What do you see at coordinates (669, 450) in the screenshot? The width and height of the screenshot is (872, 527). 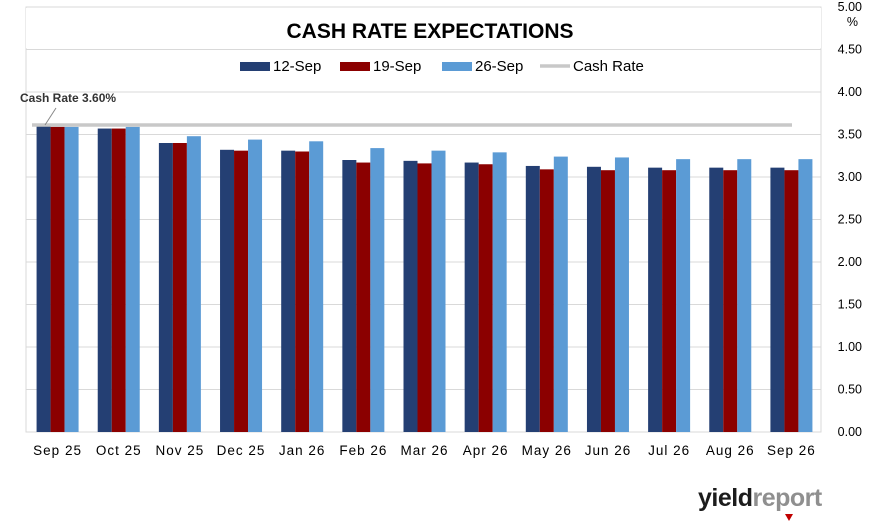 I see `x-tick-label: Jul 26` at bounding box center [669, 450].